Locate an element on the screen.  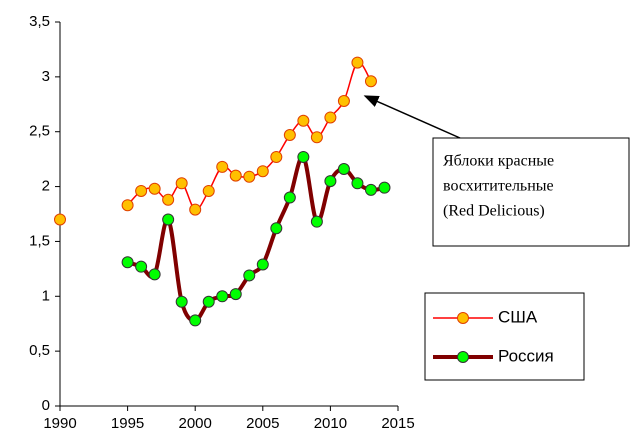
x-tick-label: 2005 is located at coordinates (262, 423).